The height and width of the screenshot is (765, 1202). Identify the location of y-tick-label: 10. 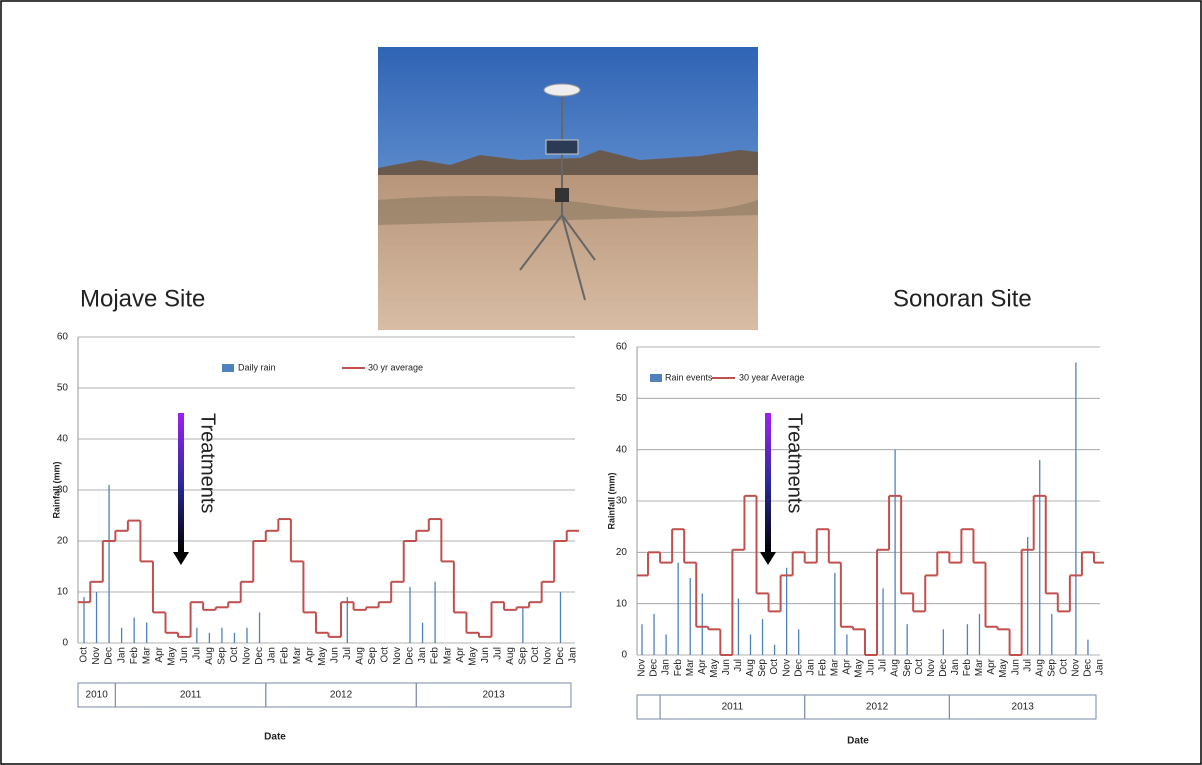
(622, 603).